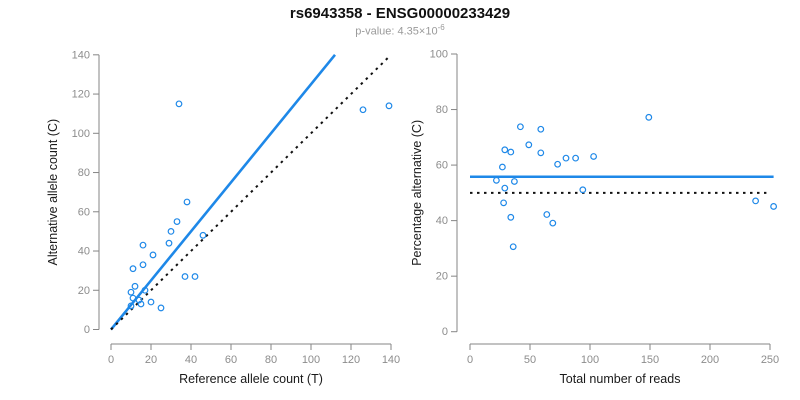 The height and width of the screenshot is (400, 800). I want to click on x-tick-label: 50, so click(530, 360).